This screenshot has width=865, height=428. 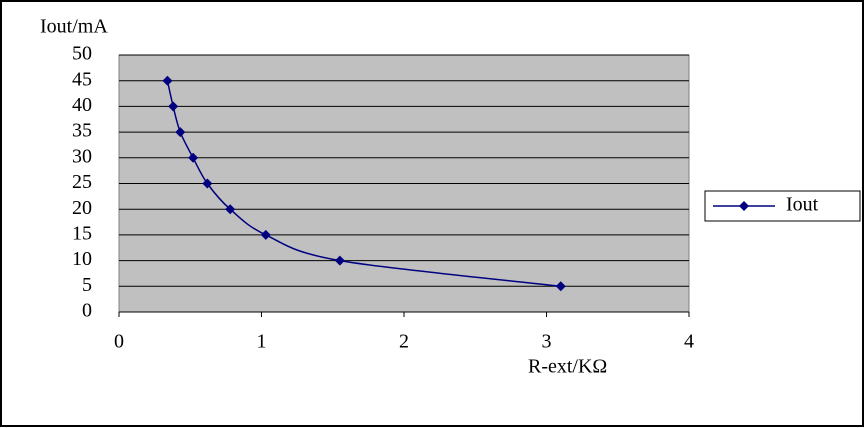 I want to click on y-tick-label: 10, so click(x=82, y=259).